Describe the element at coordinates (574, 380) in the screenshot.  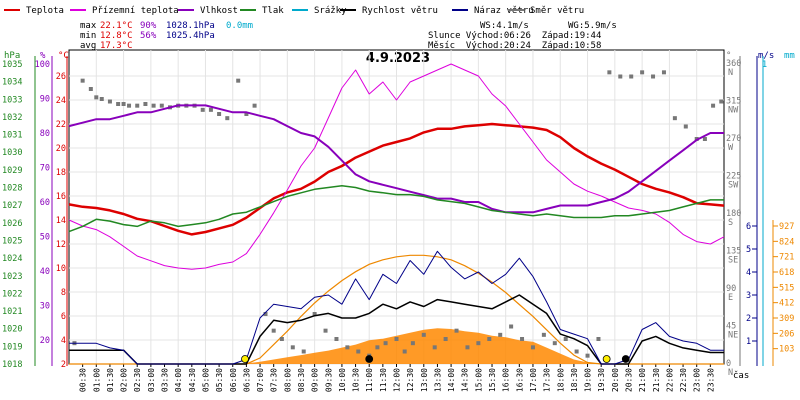
I see `time-tick-label: 18:30` at that location.